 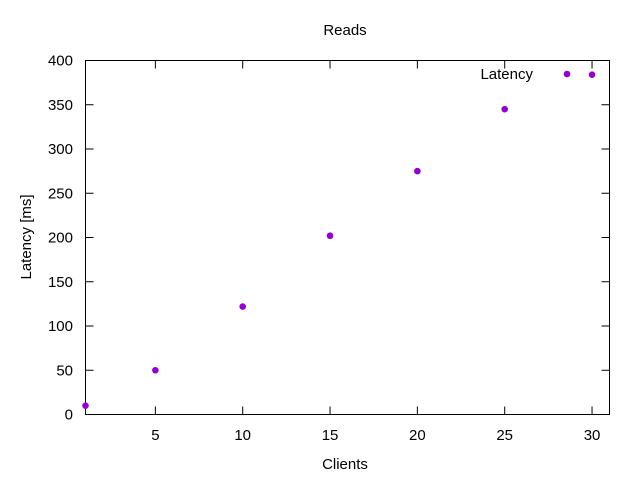 What do you see at coordinates (69, 415) in the screenshot?
I see `y-tick-label: 0` at bounding box center [69, 415].